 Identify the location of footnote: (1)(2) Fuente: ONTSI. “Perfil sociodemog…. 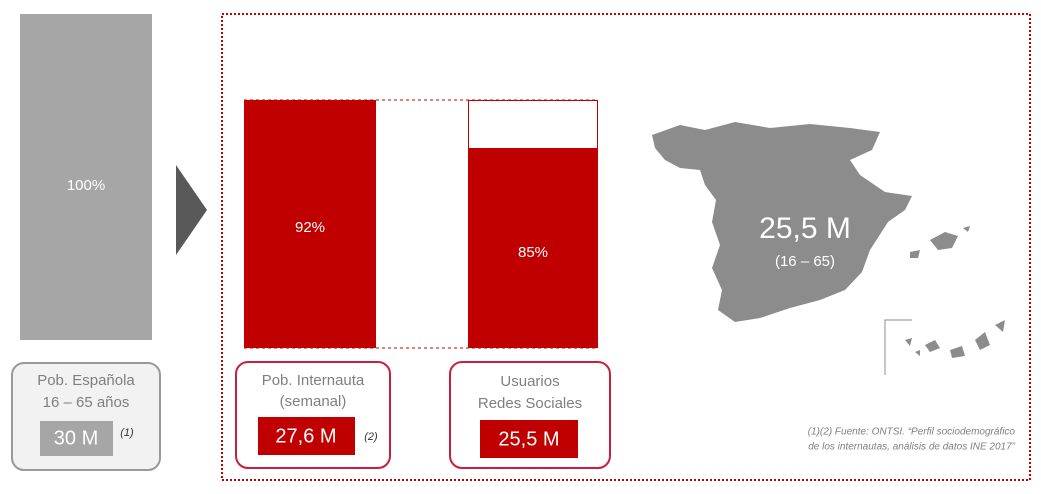
(912, 432).